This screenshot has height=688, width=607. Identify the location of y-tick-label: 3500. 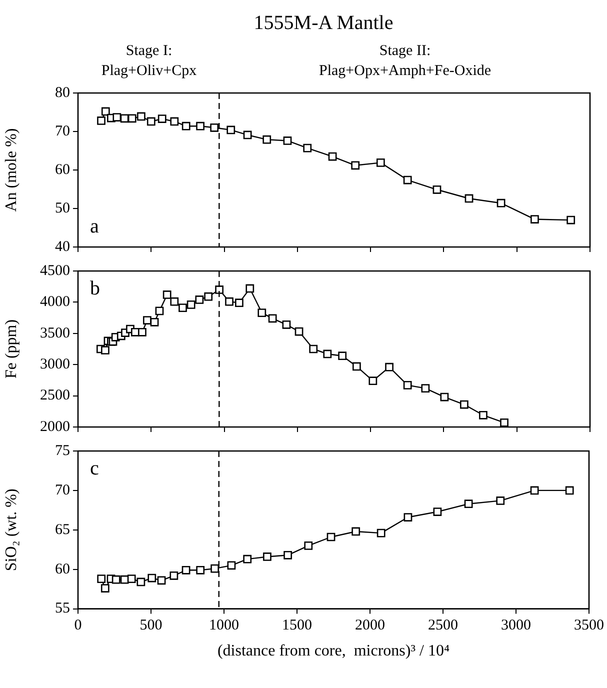
(55, 333).